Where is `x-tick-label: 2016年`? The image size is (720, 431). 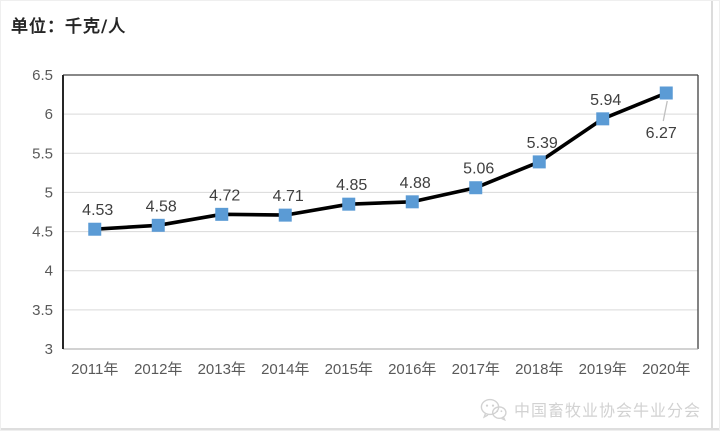
x-tick-label: 2016年 is located at coordinates (412, 369).